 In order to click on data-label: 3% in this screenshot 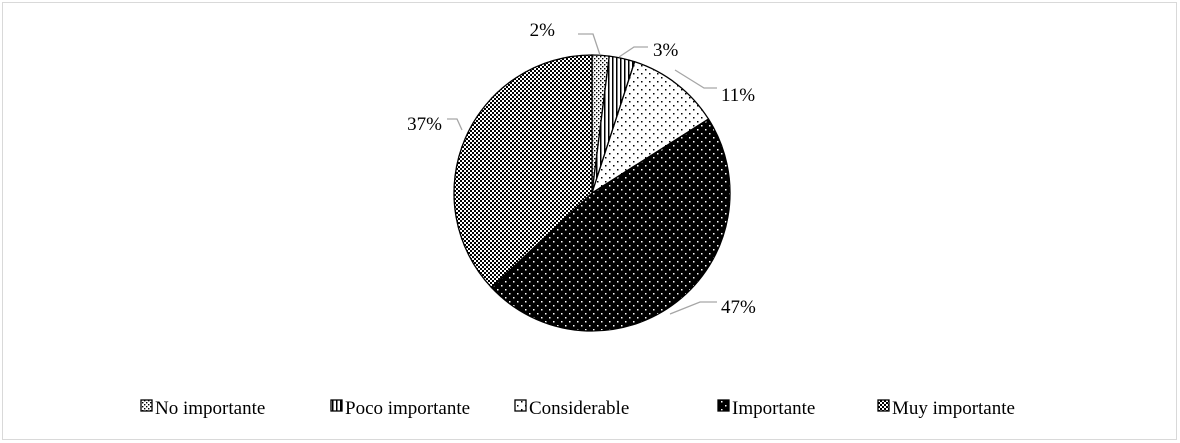, I will do `click(666, 50)`.